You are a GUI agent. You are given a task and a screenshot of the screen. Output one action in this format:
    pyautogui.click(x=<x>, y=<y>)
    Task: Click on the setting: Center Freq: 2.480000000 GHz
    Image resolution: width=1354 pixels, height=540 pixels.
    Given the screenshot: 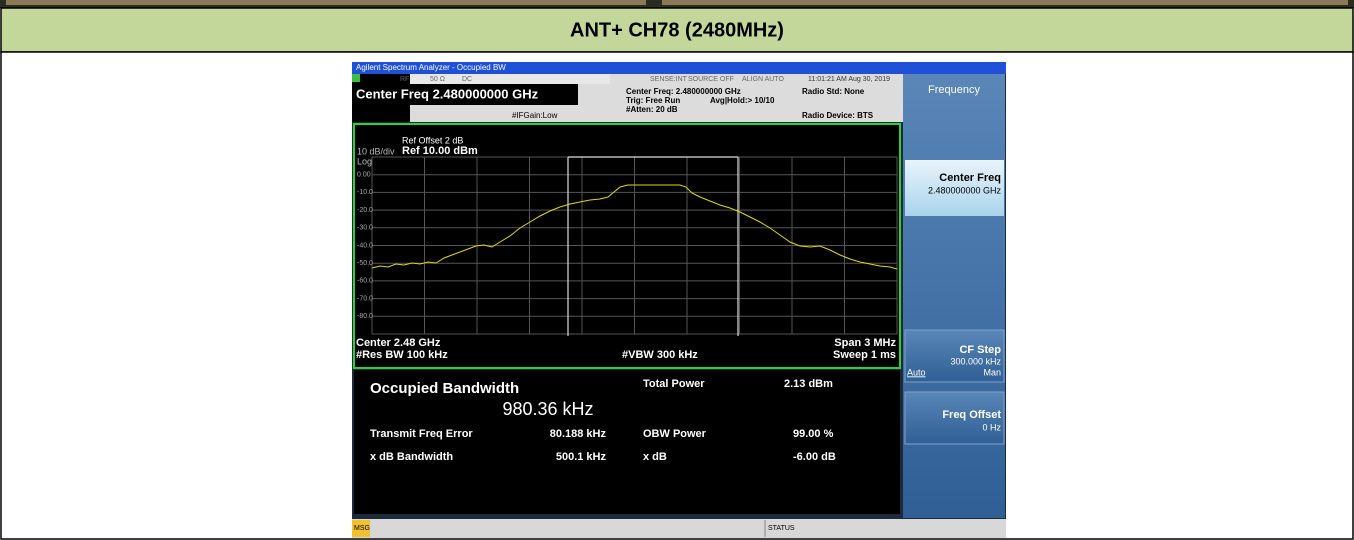 What is the action you would take?
    pyautogui.click(x=683, y=91)
    